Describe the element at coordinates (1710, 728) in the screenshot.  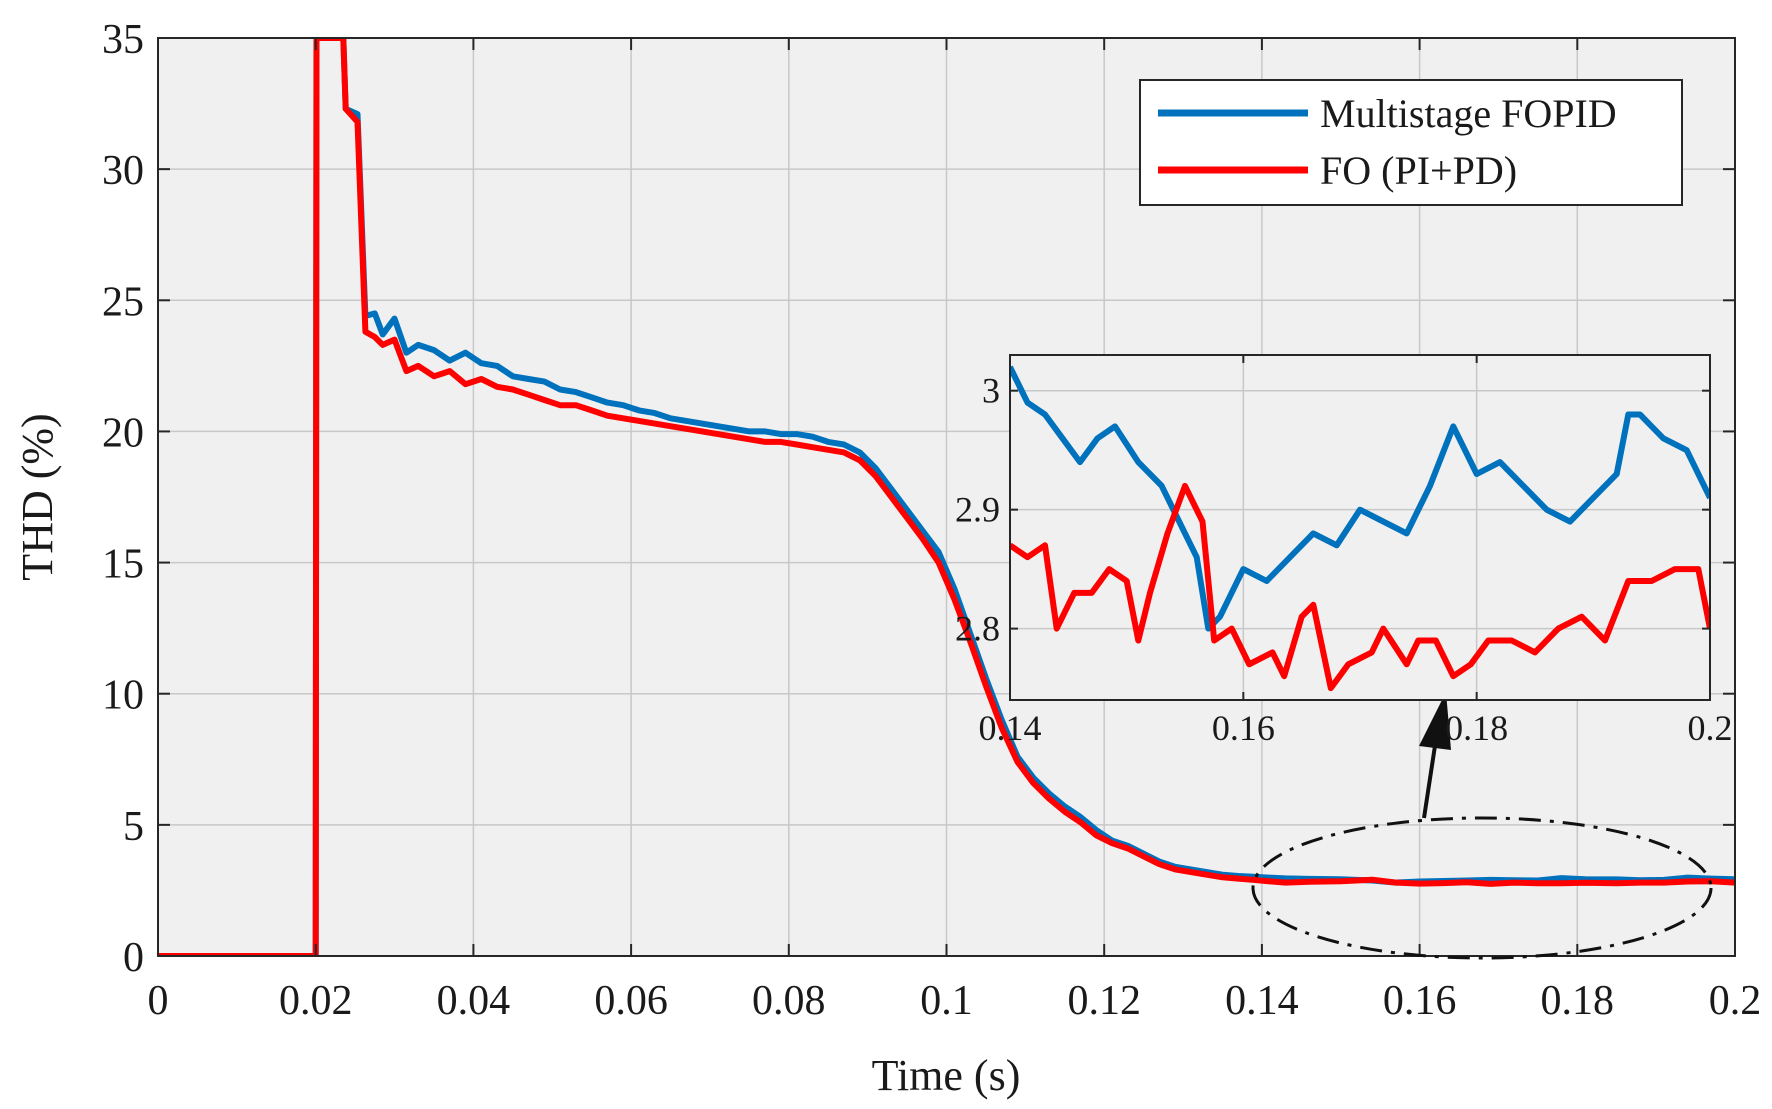
I see `inset-x-tick-label: 0.2` at that location.